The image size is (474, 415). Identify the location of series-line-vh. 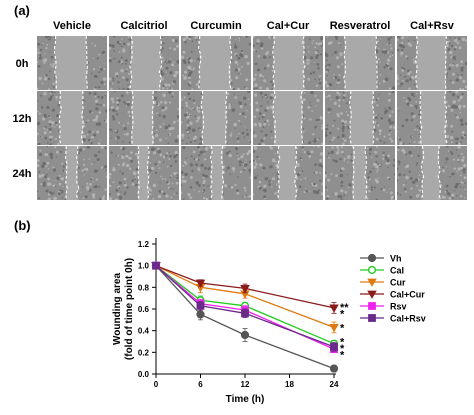
(245, 317).